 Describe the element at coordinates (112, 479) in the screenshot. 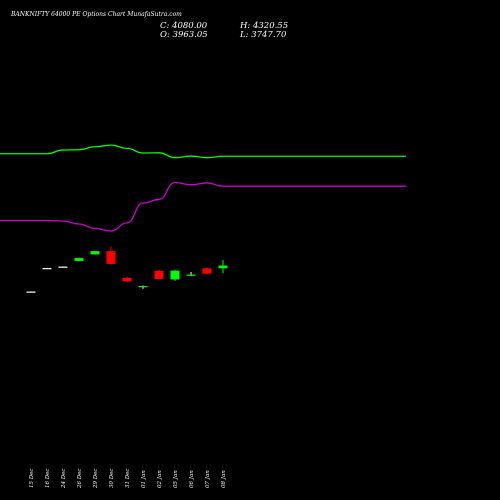

I see `x-tick-label: 30 Dec` at that location.